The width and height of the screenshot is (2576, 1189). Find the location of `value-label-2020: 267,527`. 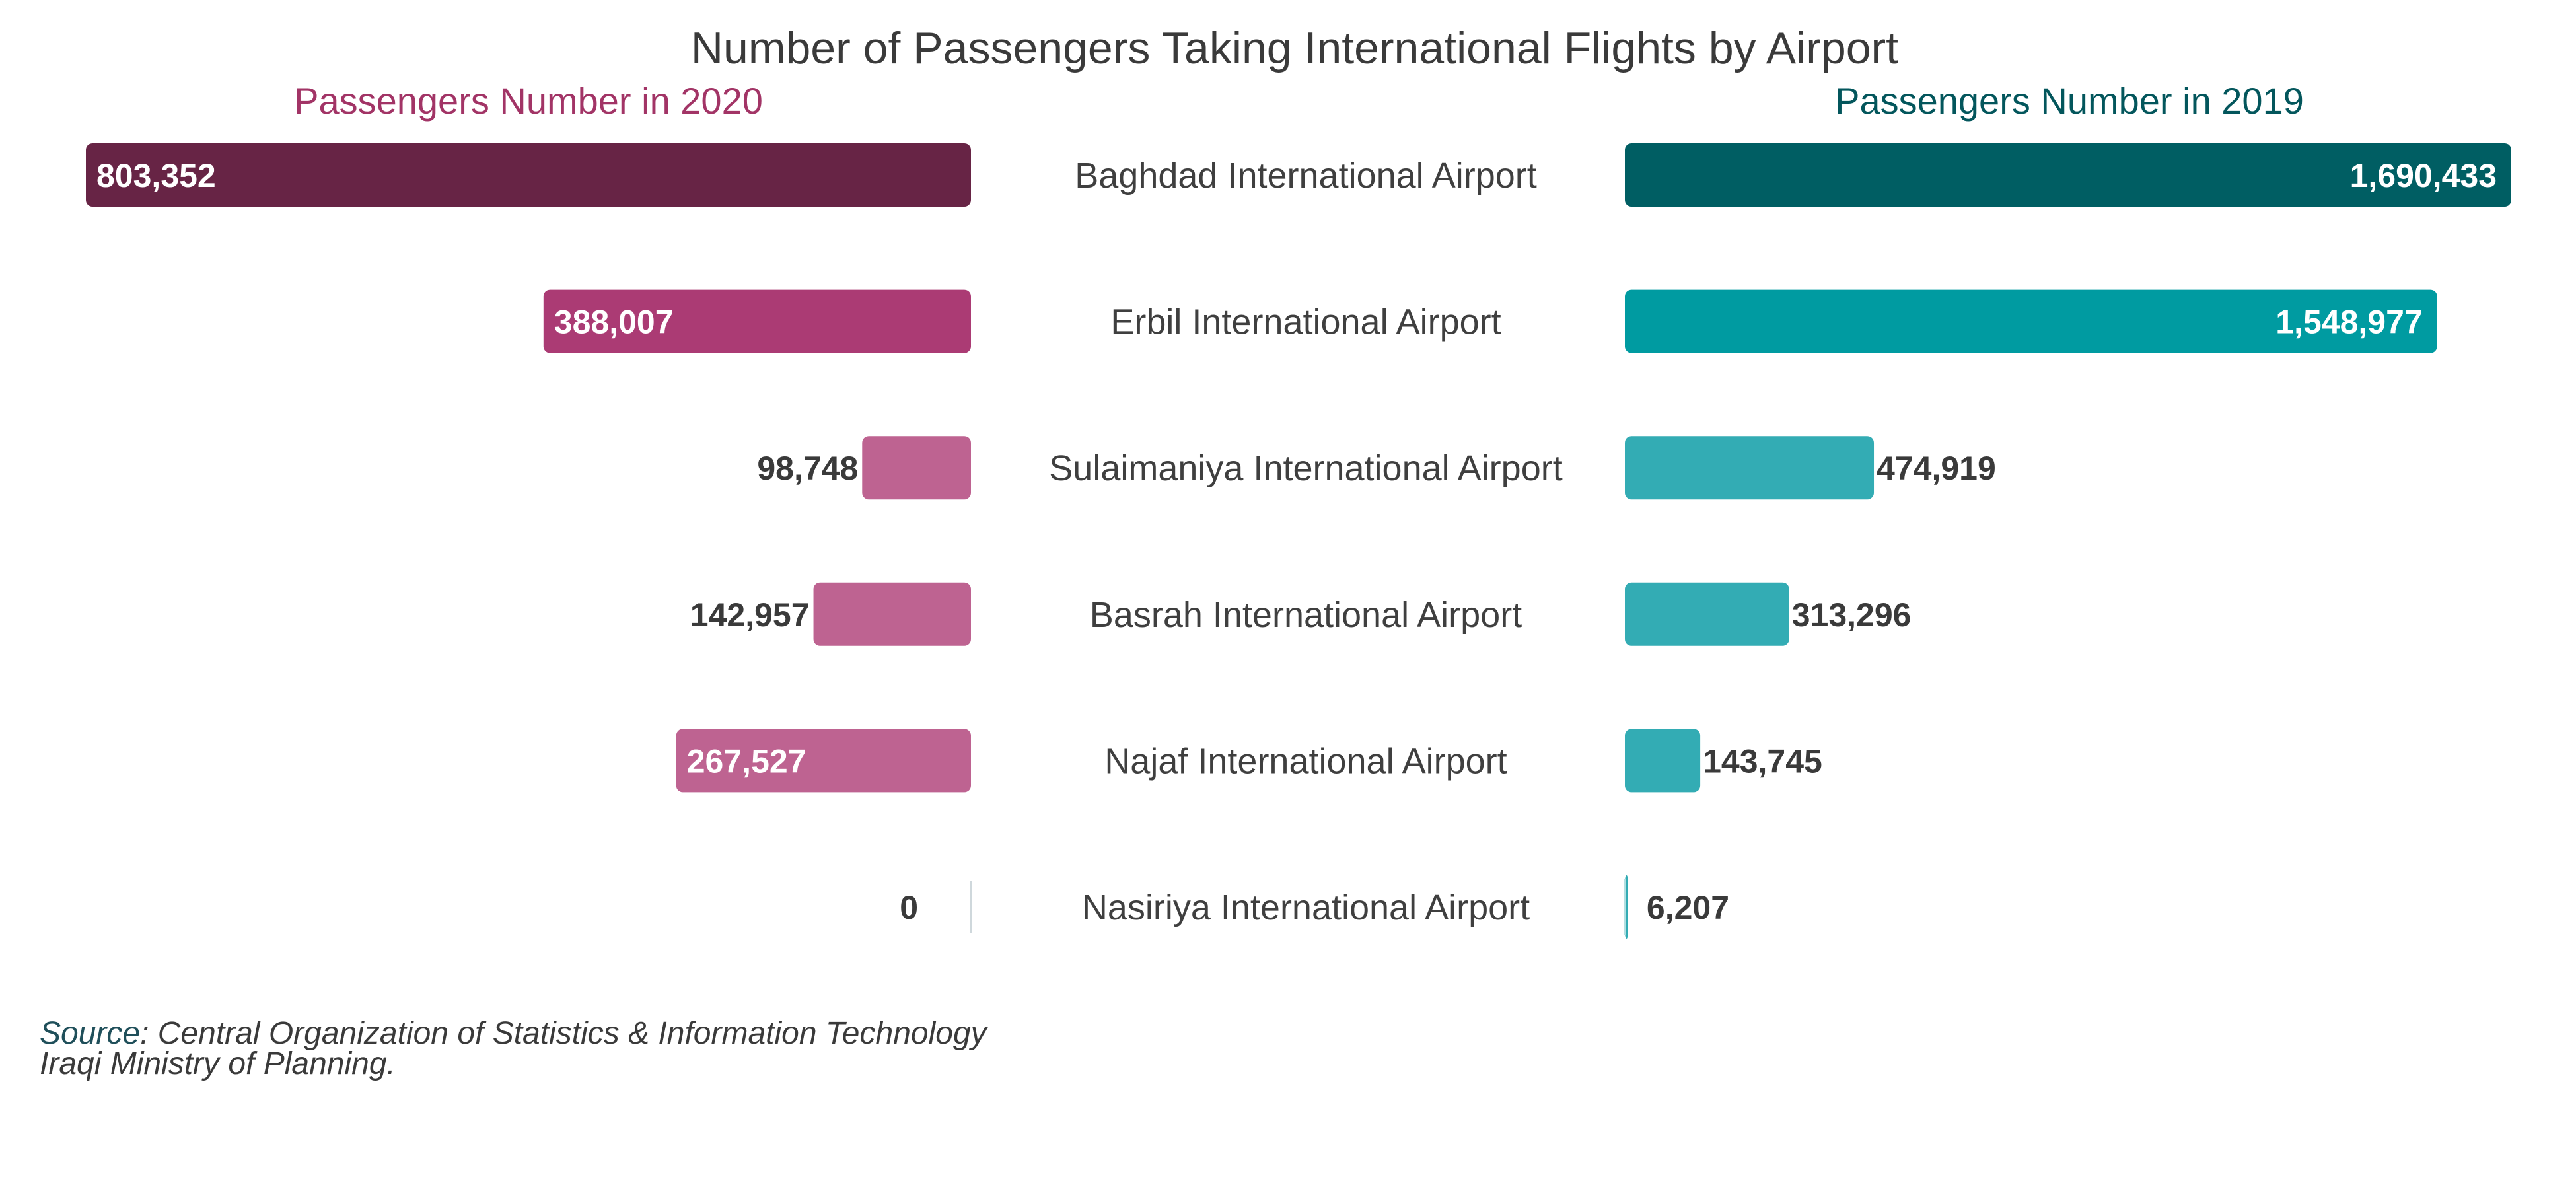

value-label-2020: 267,527 is located at coordinates (746, 760).